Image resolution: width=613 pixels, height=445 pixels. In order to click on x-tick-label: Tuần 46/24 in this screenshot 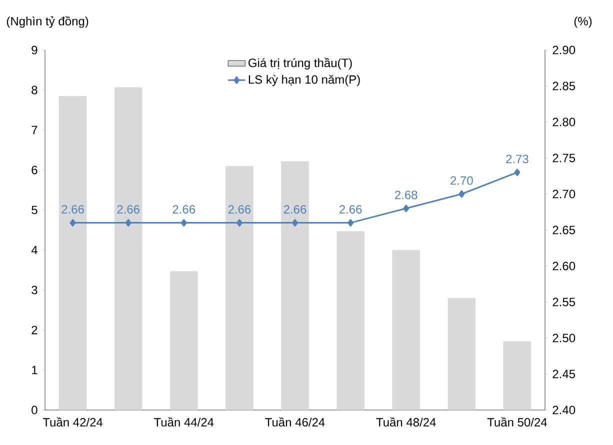, I will do `click(295, 422)`.